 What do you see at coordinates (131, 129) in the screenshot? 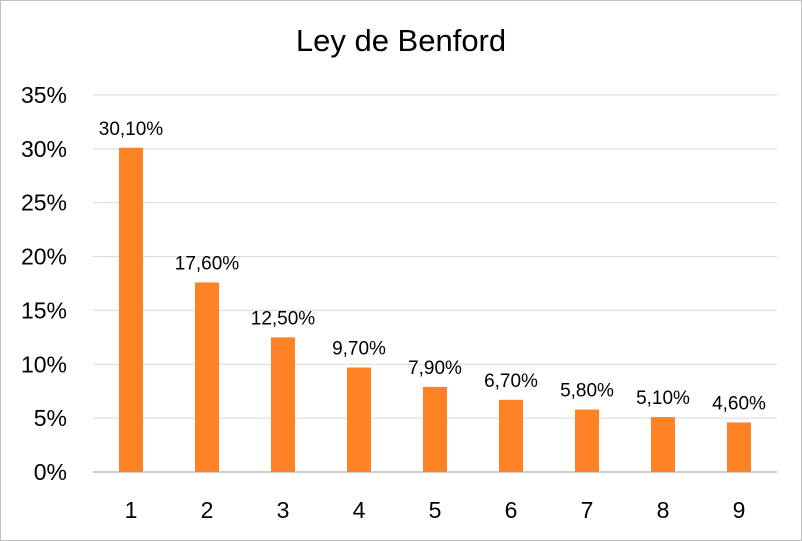
I see `data-label: 30,10%` at bounding box center [131, 129].